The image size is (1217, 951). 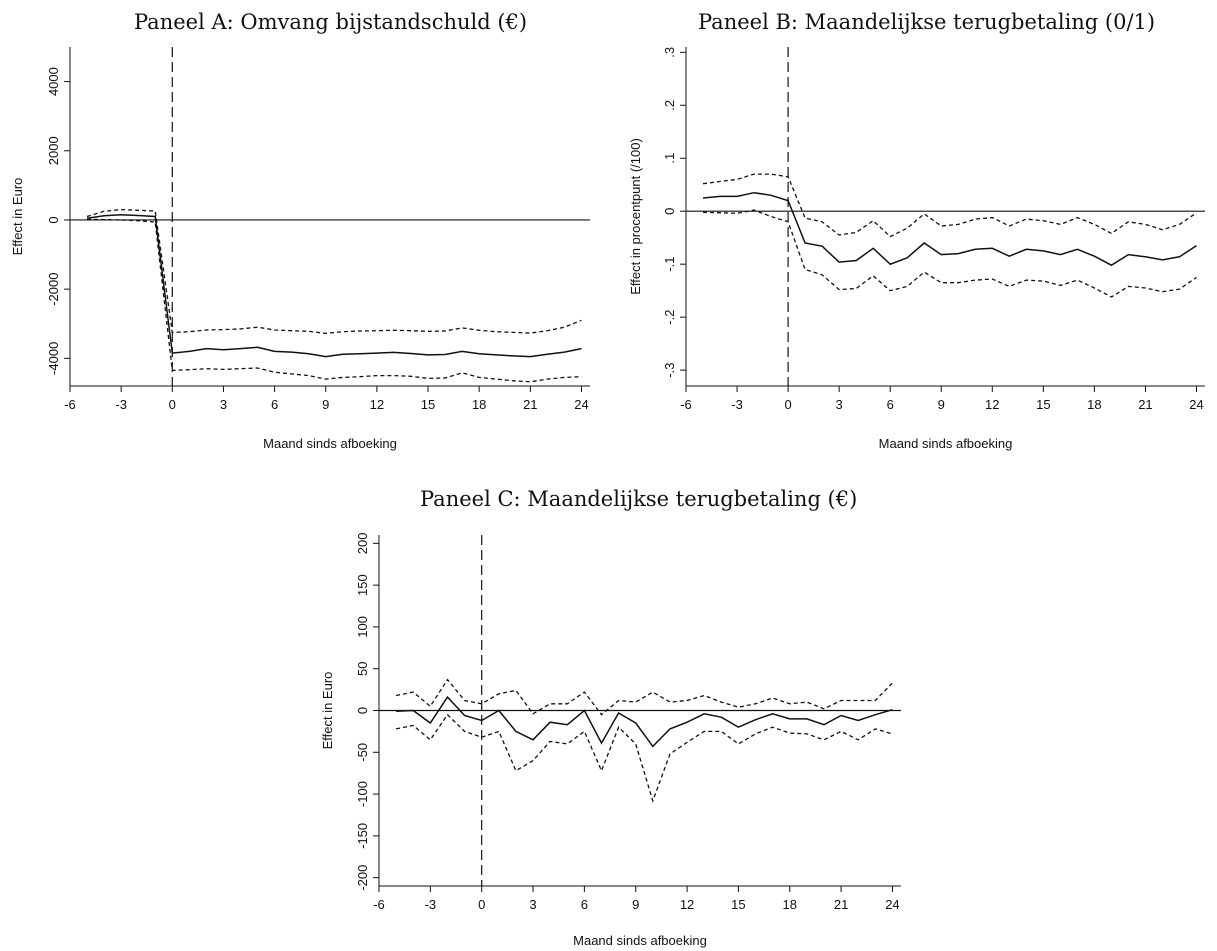 I want to click on panel-a-x-tick-label: 24, so click(x=581, y=404).